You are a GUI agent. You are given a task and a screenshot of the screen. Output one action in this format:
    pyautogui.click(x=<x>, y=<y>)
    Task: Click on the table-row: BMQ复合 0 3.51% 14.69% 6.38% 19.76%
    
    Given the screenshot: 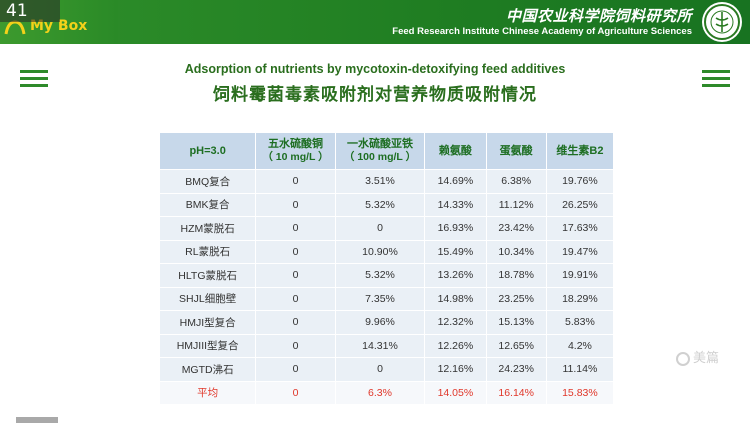 What is the action you would take?
    pyautogui.click(x=386, y=181)
    